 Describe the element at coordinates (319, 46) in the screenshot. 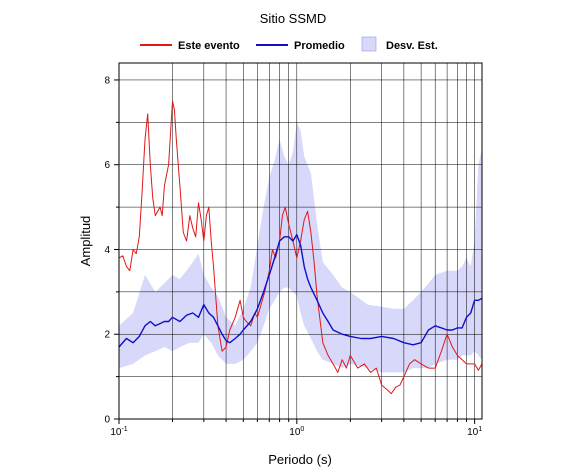

I see `legend-label-promedio: Promedio` at that location.